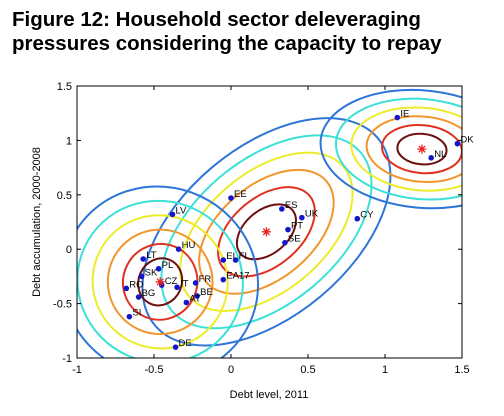 The height and width of the screenshot is (416, 504). Describe the element at coordinates (168, 265) in the screenshot. I see `point-label: PL` at that location.